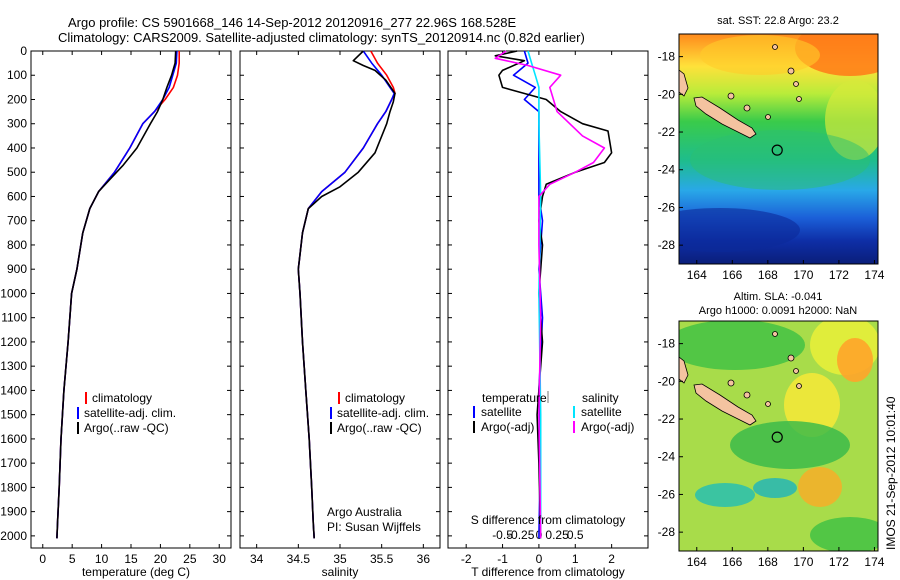  Describe the element at coordinates (42, 559) in the screenshot. I see `temp-x-tick-label: 0` at that location.